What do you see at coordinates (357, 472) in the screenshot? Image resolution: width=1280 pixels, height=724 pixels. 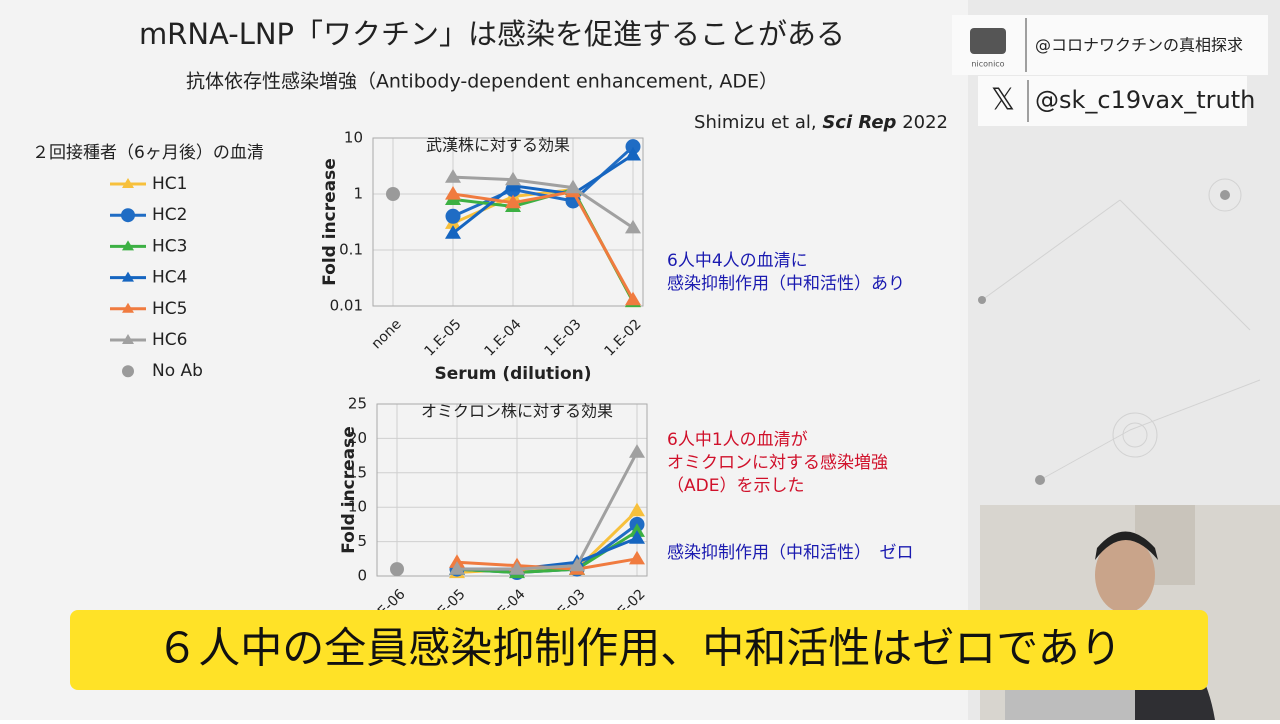 I see `y-tick-label: 15` at bounding box center [357, 472].